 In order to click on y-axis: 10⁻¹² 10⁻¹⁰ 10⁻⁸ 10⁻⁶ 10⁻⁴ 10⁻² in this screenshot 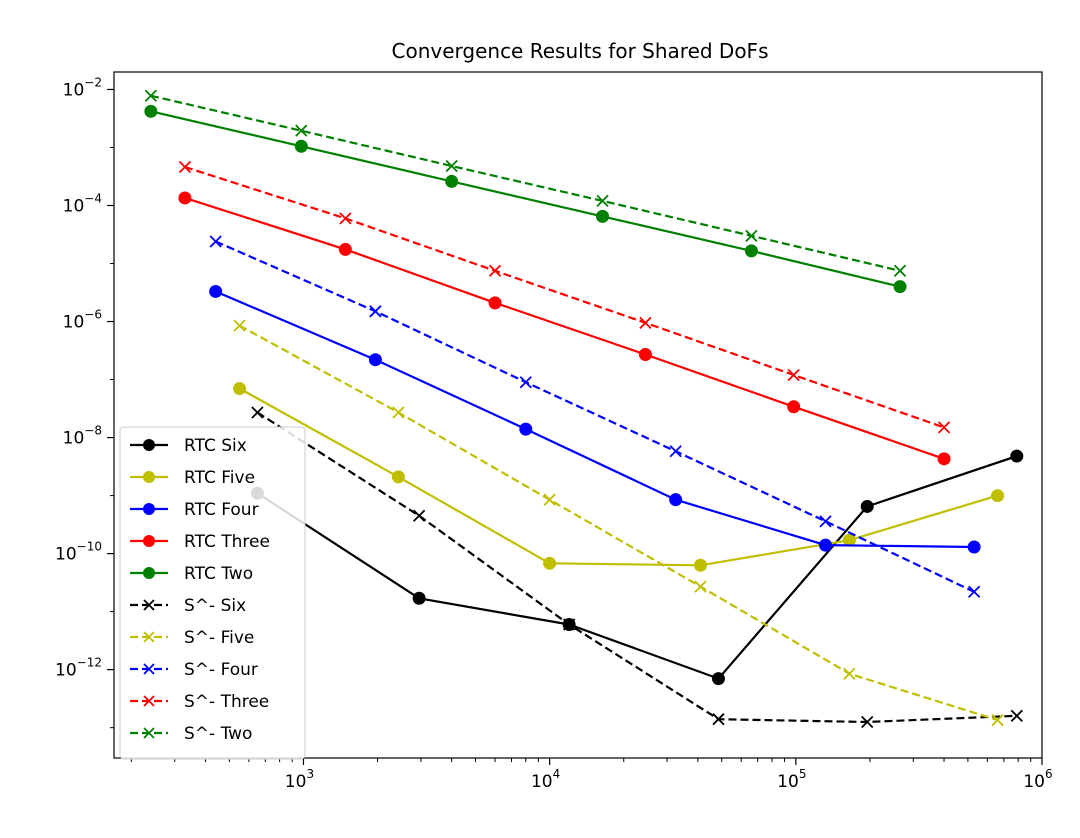, I will do `click(84, 402)`.